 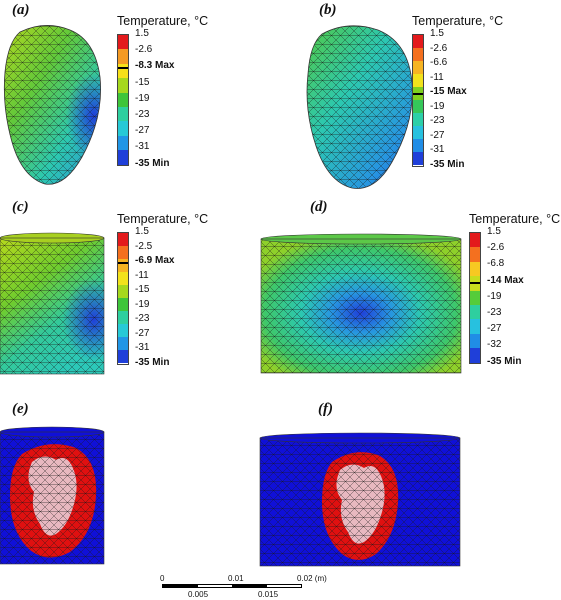 What do you see at coordinates (52, 105) in the screenshot?
I see `heart-temperature-field-a` at bounding box center [52, 105].